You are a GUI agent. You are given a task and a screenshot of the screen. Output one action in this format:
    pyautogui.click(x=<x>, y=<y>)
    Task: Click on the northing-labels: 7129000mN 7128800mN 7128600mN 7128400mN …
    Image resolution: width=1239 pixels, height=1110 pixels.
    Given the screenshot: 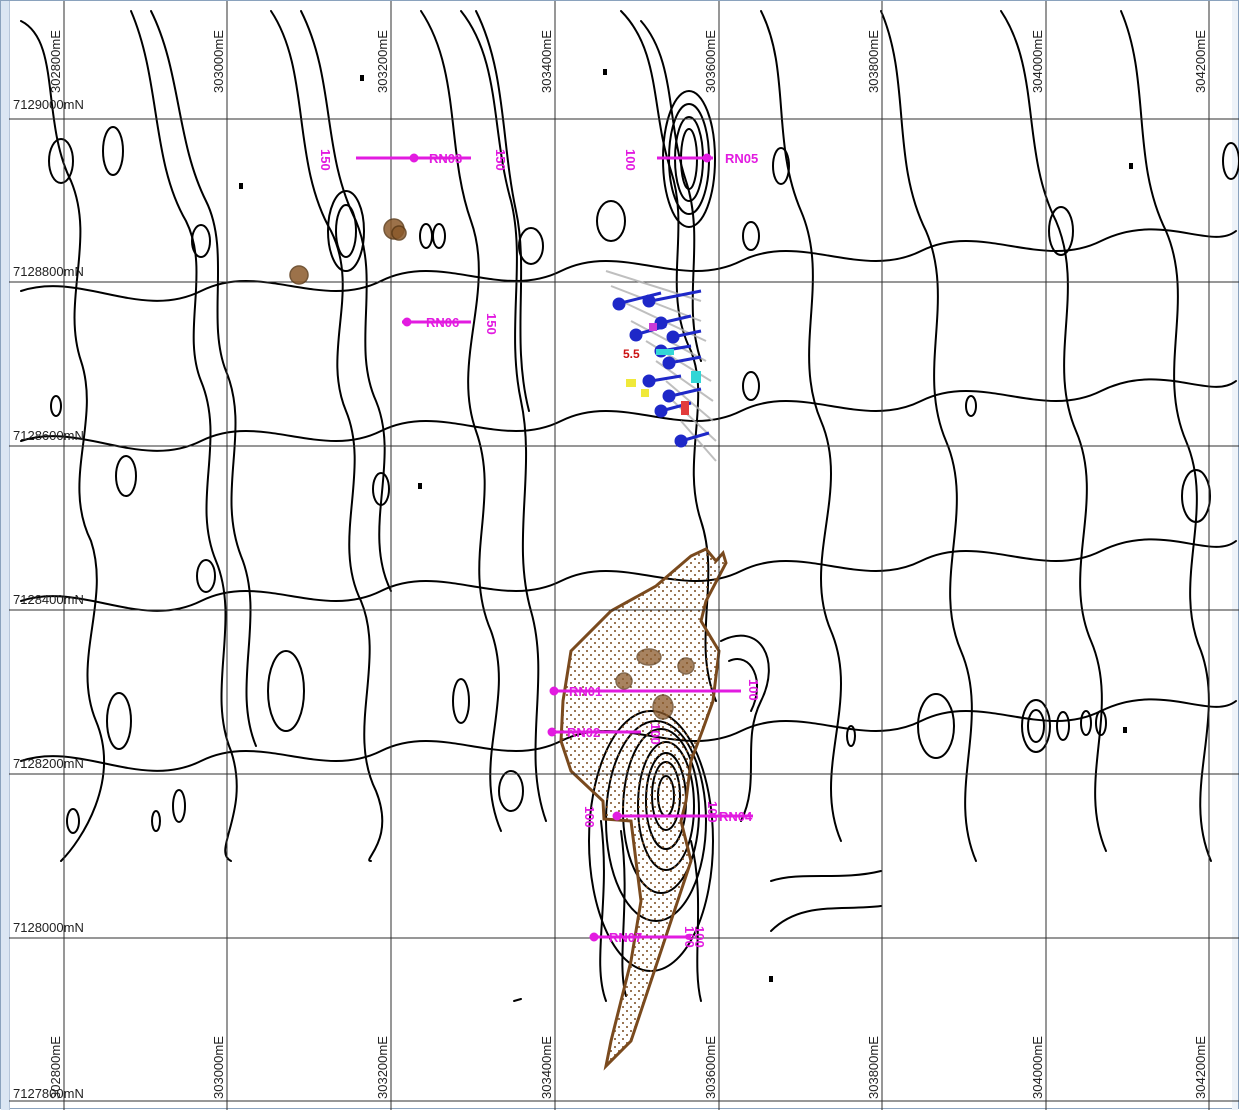 What is the action you would take?
    pyautogui.click(x=48, y=599)
    